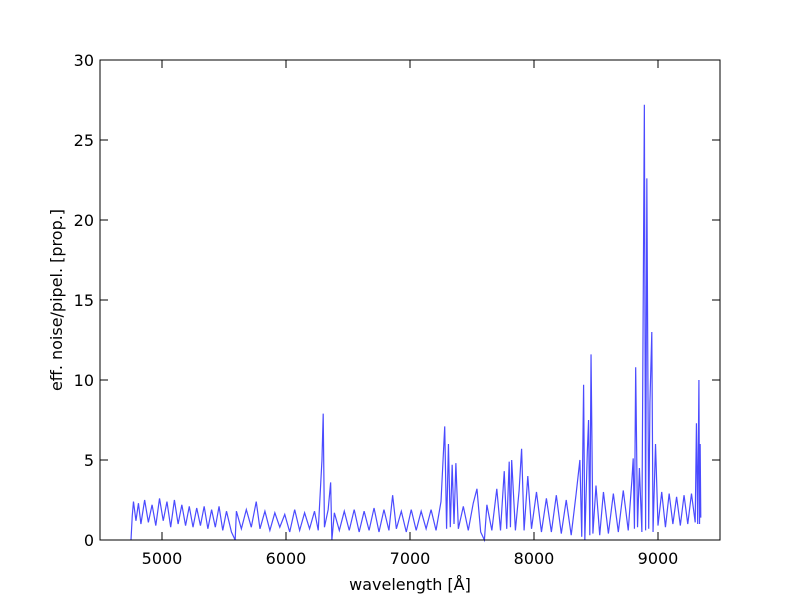 This screenshot has height=600, width=800. Describe the element at coordinates (84, 140) in the screenshot. I see `y-tick-label: 25` at that location.